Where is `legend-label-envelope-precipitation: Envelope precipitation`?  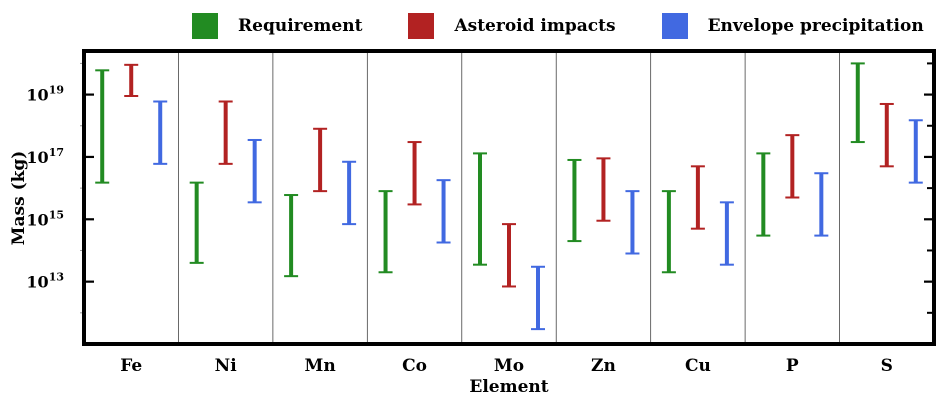 legend-label-envelope-precipitation: Envelope precipitation is located at coordinates (815, 26).